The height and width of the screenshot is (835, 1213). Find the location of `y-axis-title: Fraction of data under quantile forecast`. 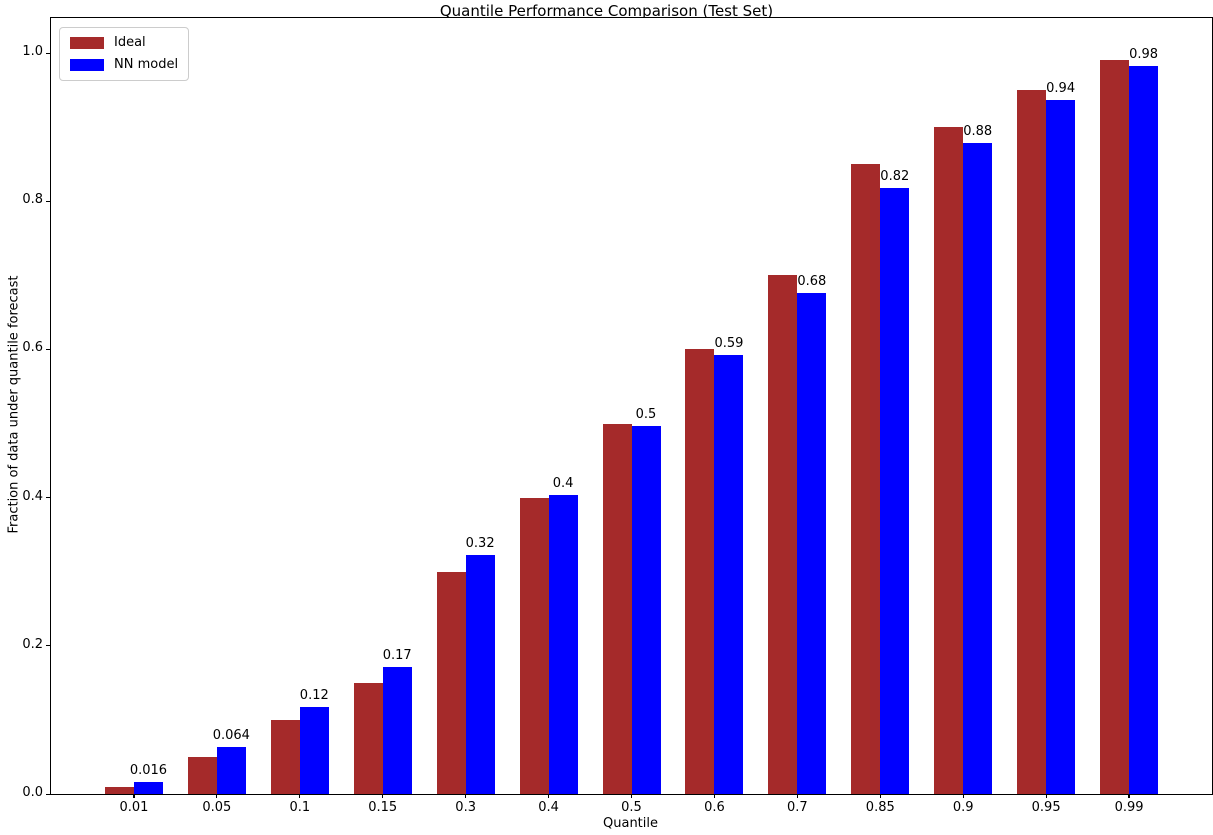

y-axis-title: Fraction of data under quantile forecast is located at coordinates (14, 404).